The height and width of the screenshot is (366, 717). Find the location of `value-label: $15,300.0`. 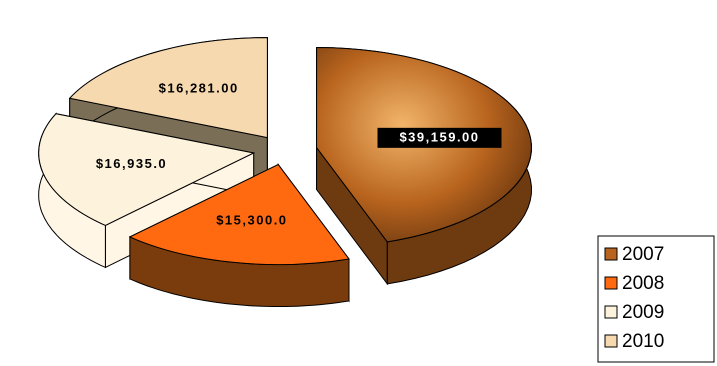

value-label: $15,300.0 is located at coordinates (251, 220).